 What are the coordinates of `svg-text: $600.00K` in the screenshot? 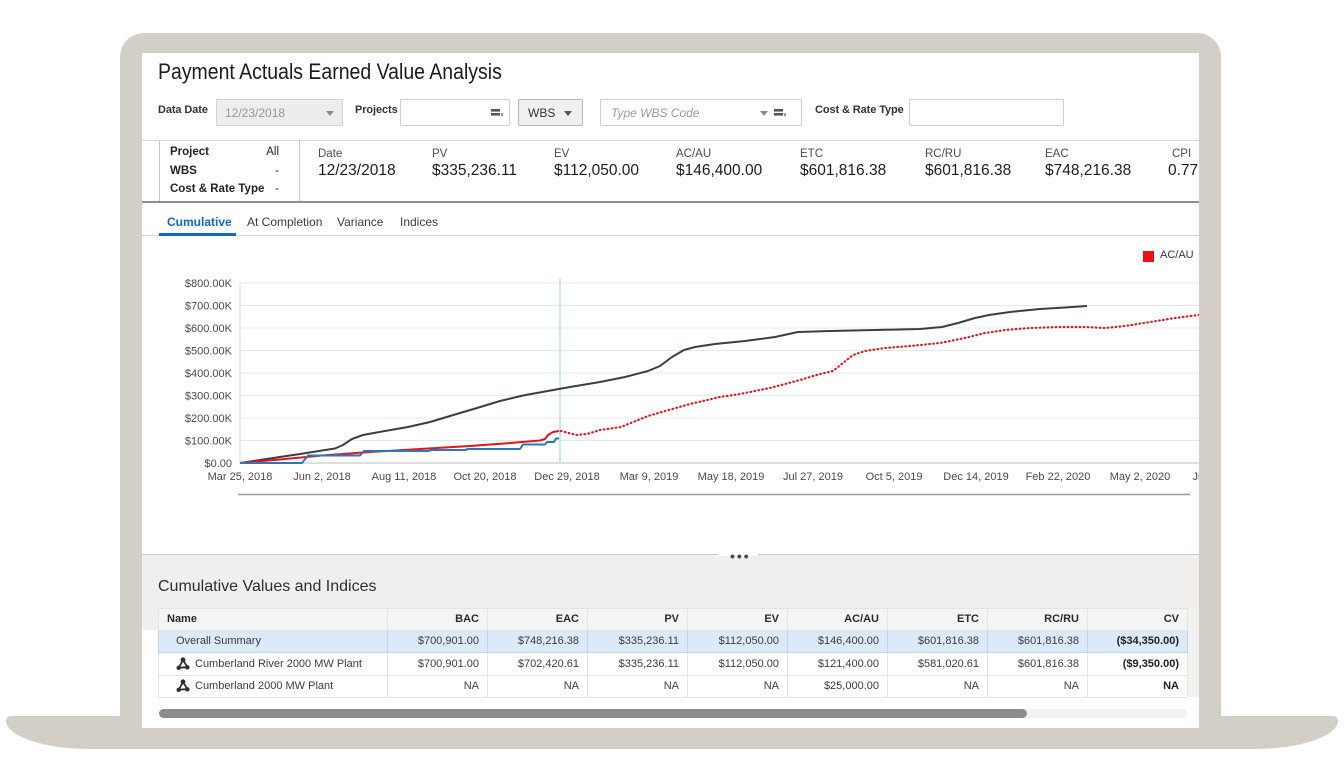 It's located at (209, 329).